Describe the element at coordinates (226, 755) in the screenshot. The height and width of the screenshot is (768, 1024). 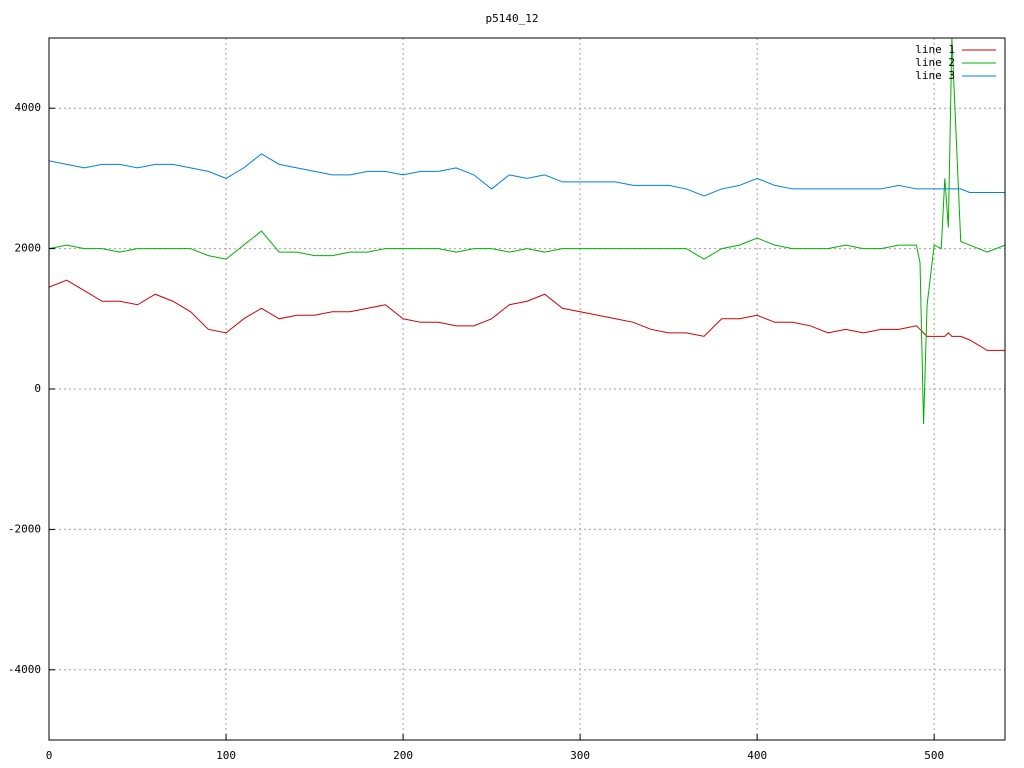
I see `x-tick-label: 100` at that location.